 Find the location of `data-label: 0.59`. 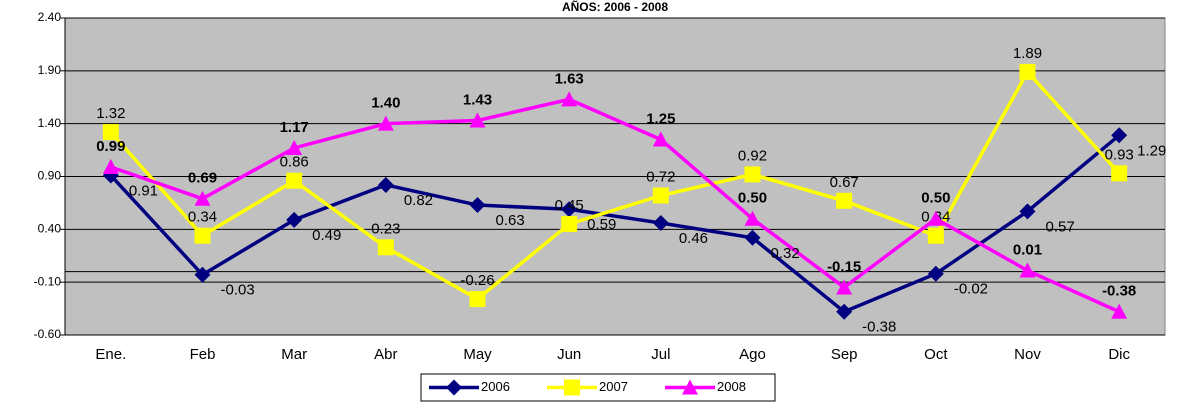

data-label: 0.59 is located at coordinates (601, 224).